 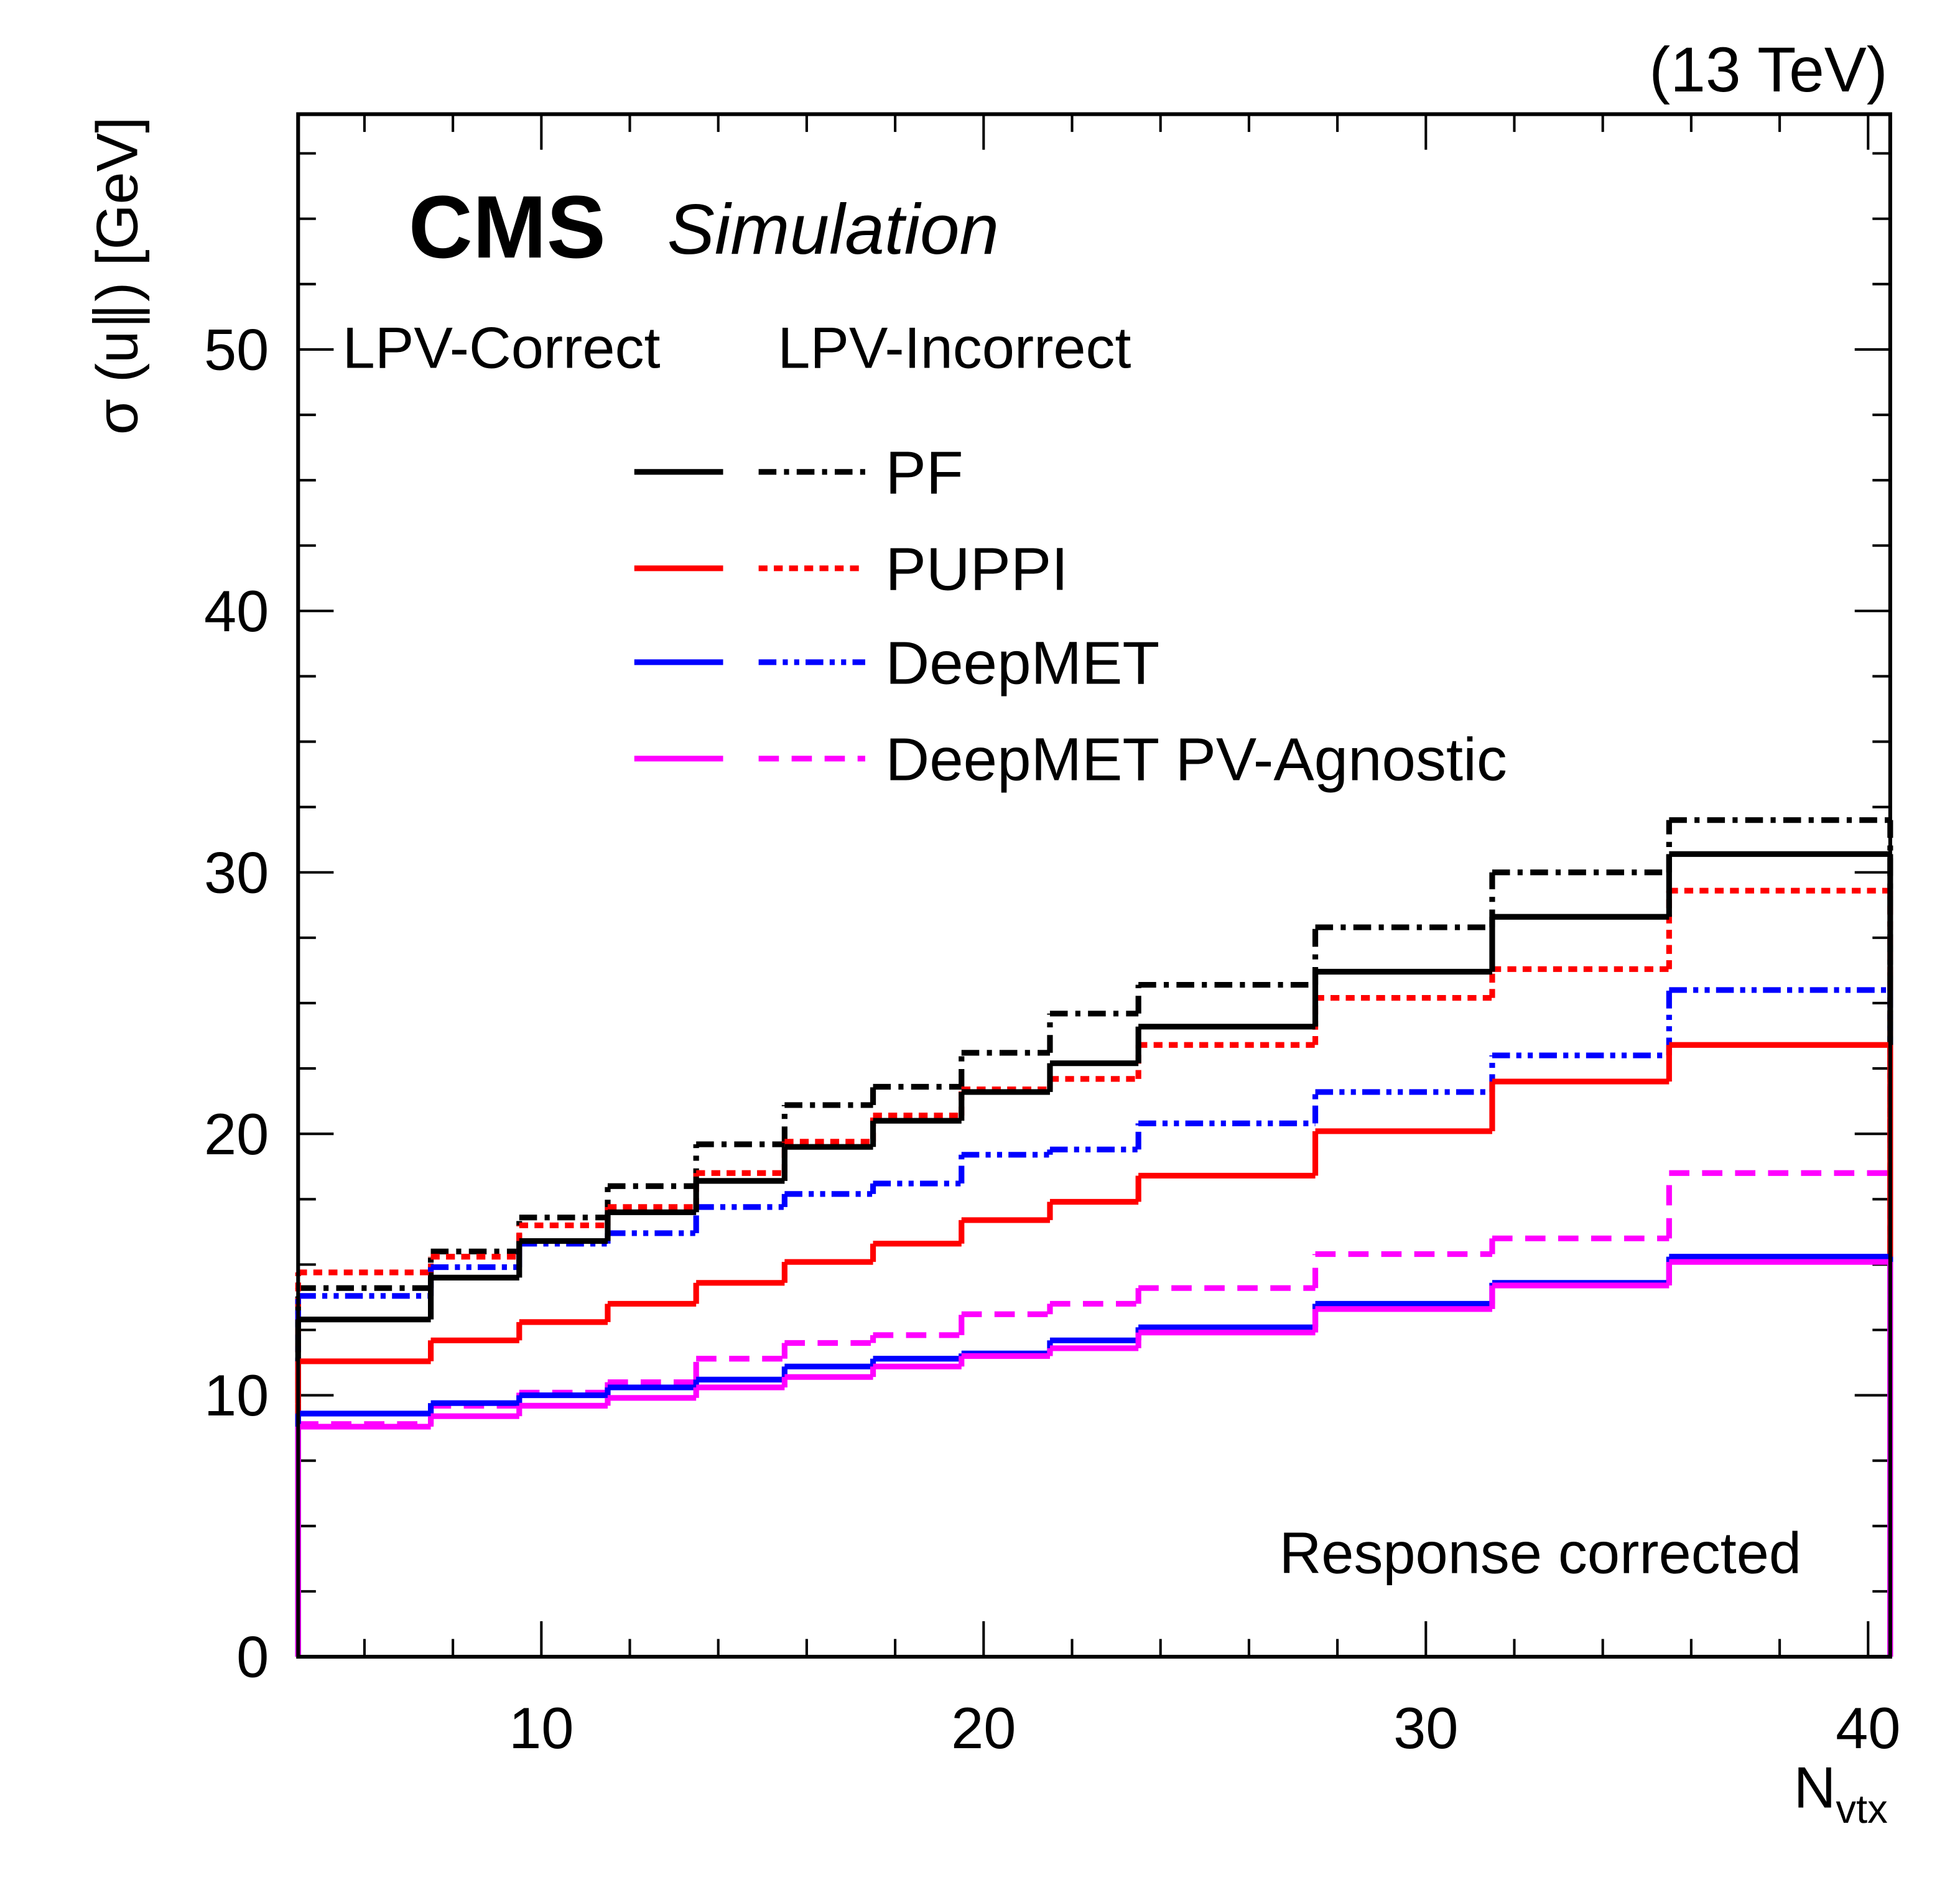 I want to click on x-tick-label: 30, so click(x=1425, y=1728).